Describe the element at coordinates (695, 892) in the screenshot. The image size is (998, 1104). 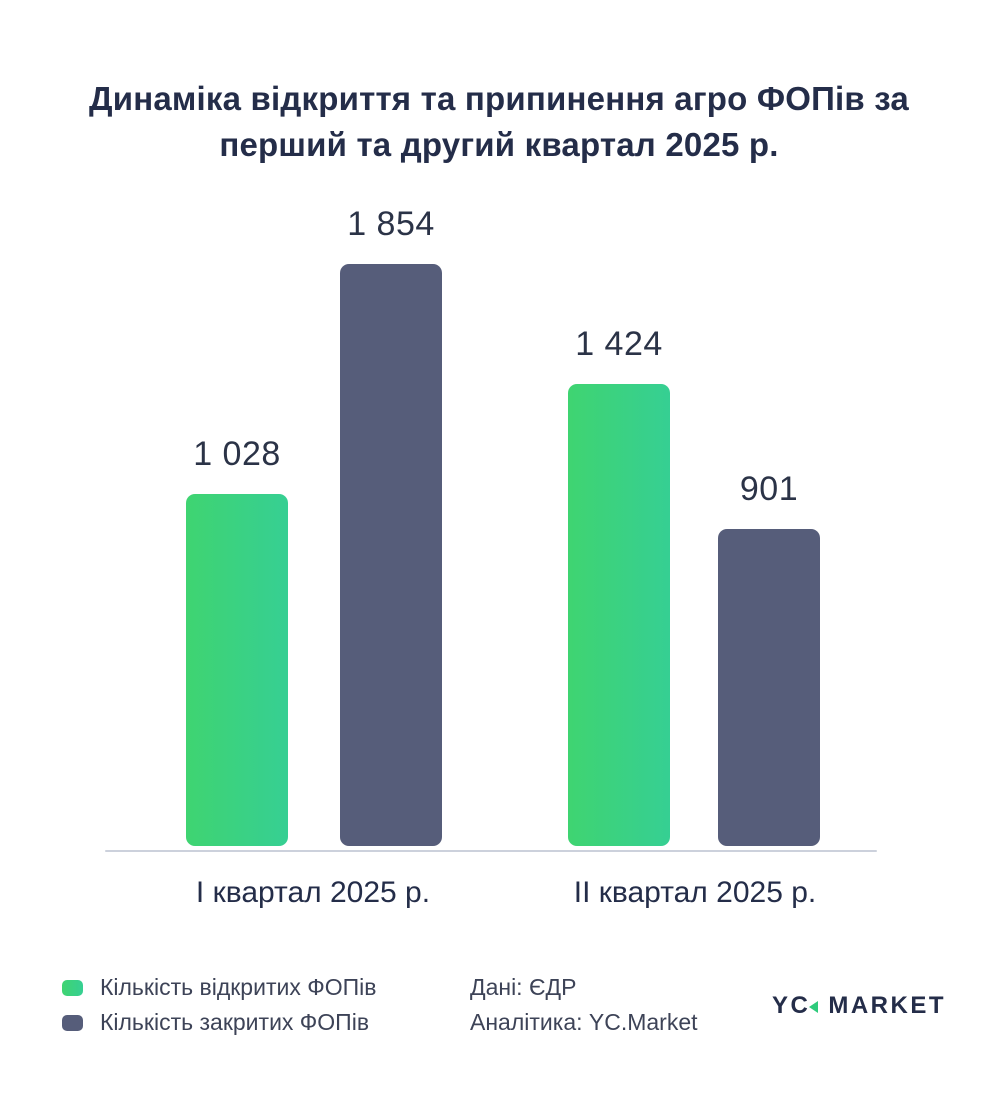
I see `x-axis-label-q2: ІІ квартал 2025 р.` at that location.